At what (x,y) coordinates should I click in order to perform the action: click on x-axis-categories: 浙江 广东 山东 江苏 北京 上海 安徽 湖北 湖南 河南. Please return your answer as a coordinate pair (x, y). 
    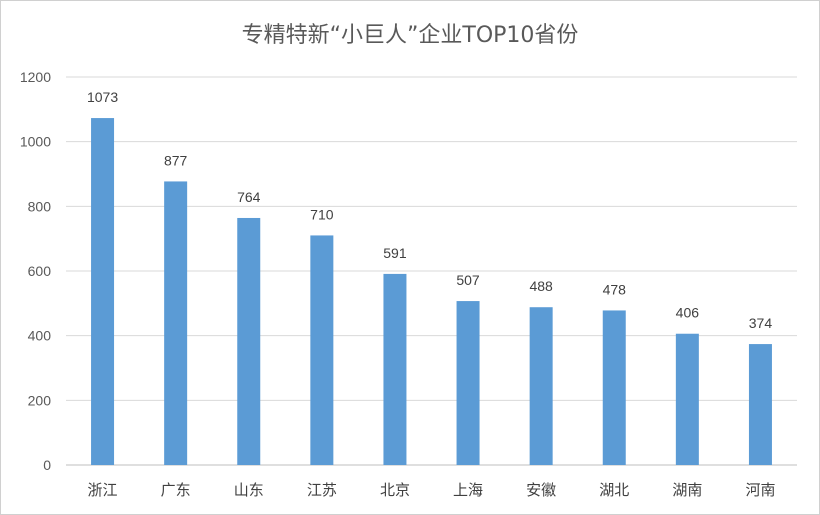
    Looking at the image, I should click on (432, 490).